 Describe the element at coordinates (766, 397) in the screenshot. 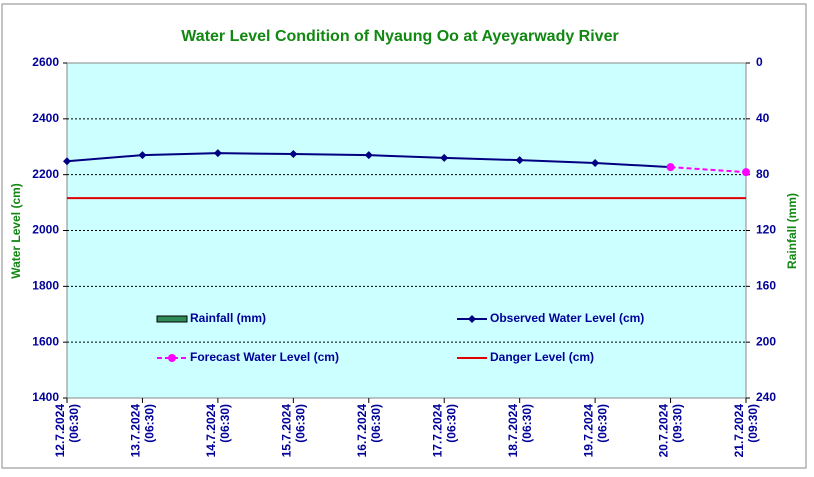

I see `y2-tick-label: 240` at that location.